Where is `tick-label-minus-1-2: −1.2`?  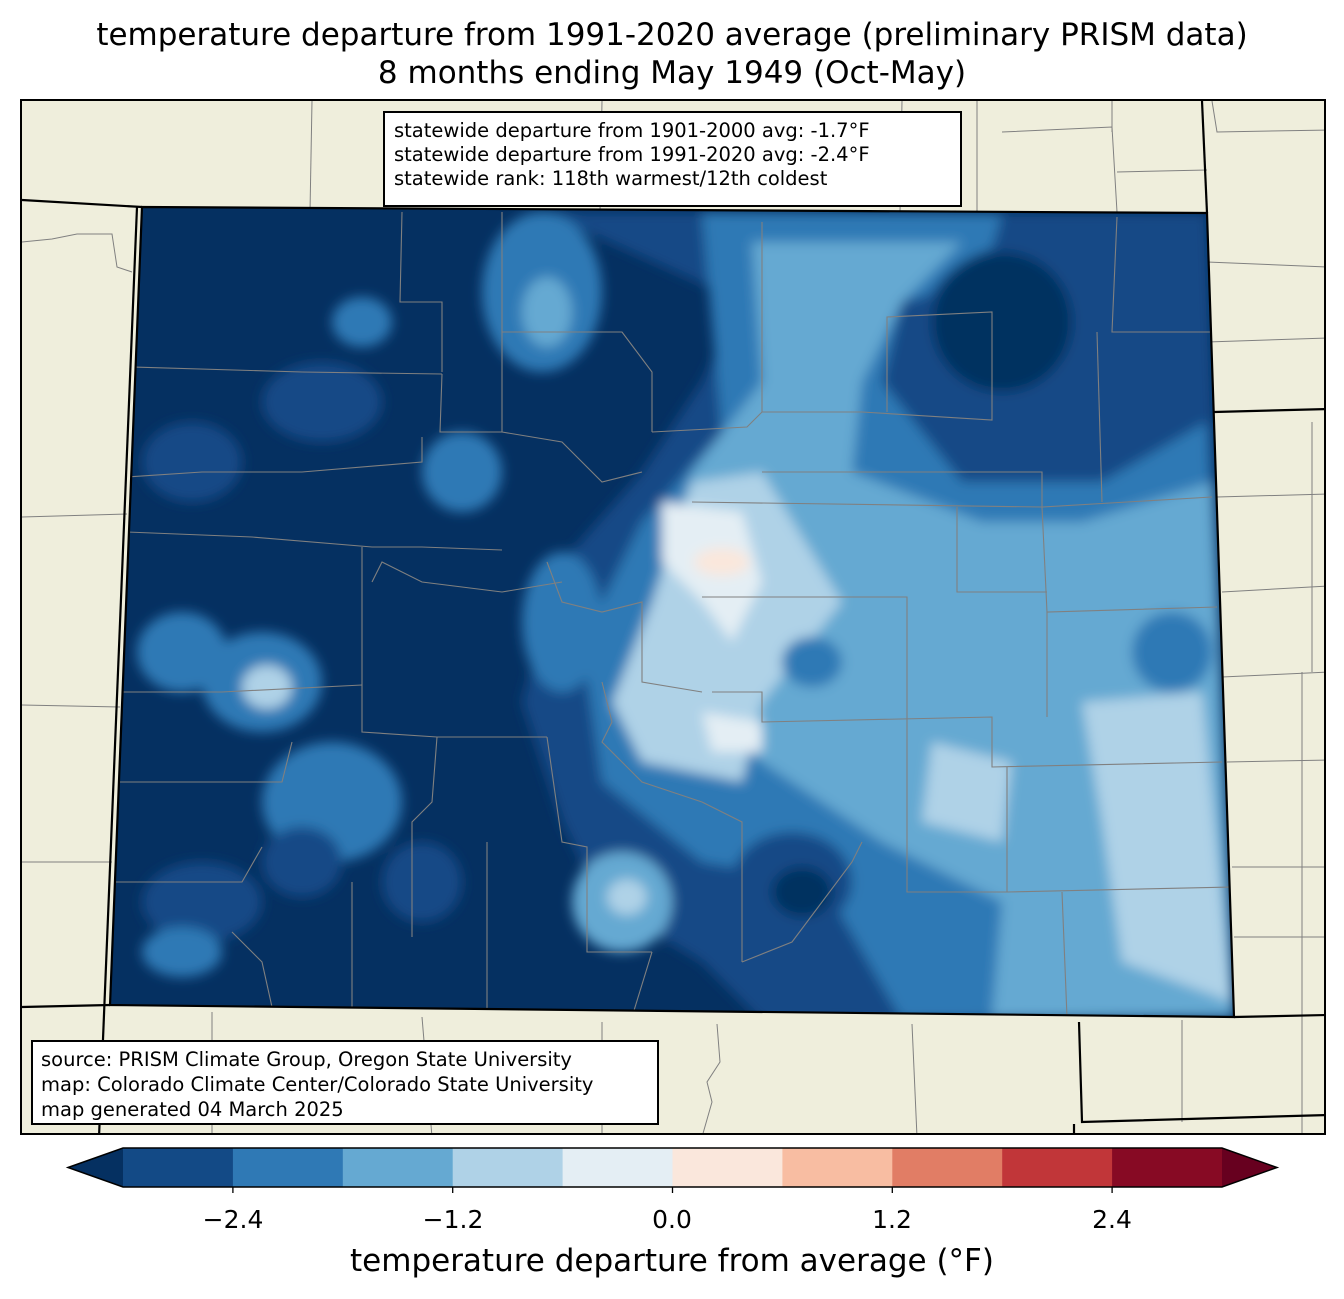
tick-label-minus-1-2: −1.2 is located at coordinates (453, 1219).